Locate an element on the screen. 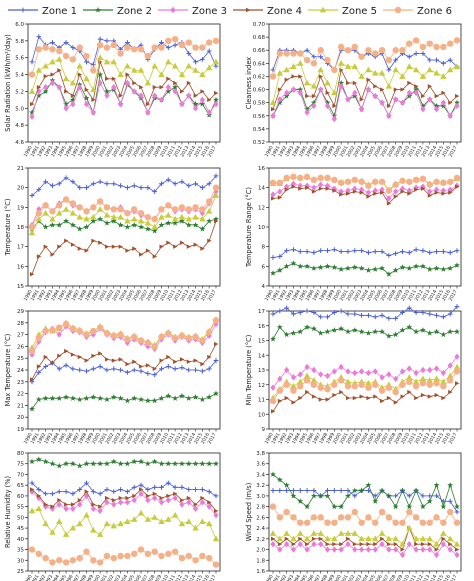  x-tick-label: 2009 is located at coordinates (157, 295).